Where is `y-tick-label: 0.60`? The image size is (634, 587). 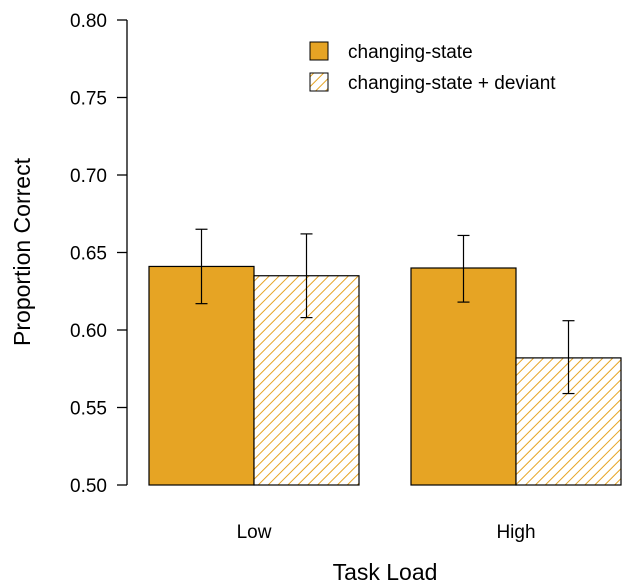
y-tick-label: 0.60 is located at coordinates (88, 331).